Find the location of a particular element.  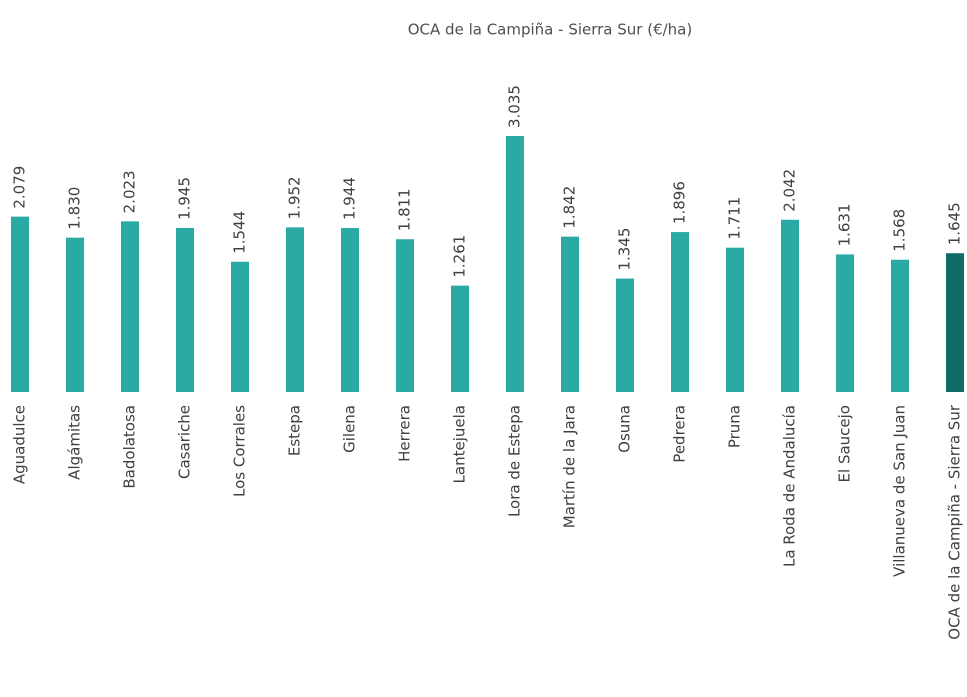

x-tick-label: Pruna is located at coordinates (735, 426).